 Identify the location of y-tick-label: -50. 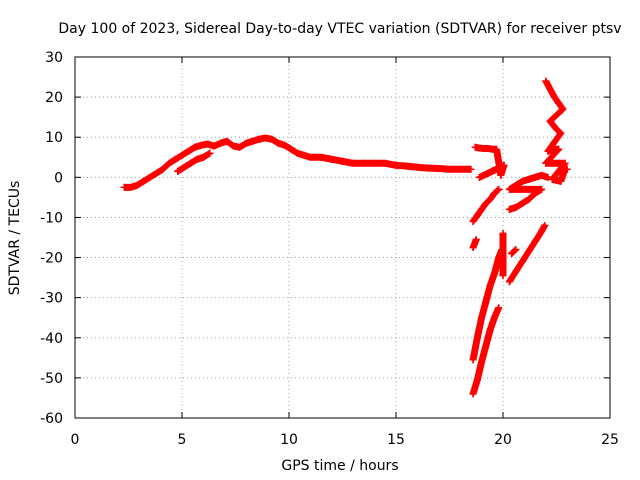
(51, 379).